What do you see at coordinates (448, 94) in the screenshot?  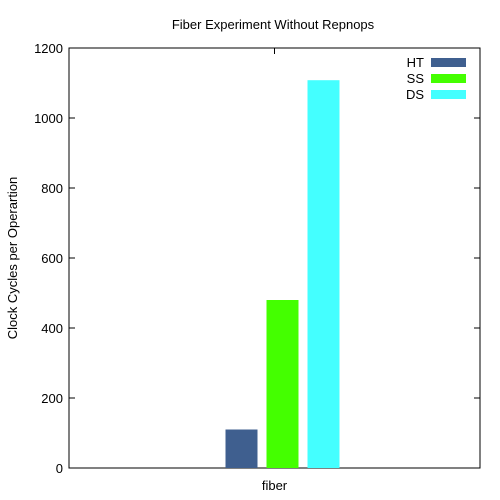 I see `legend-swatch-ds` at bounding box center [448, 94].